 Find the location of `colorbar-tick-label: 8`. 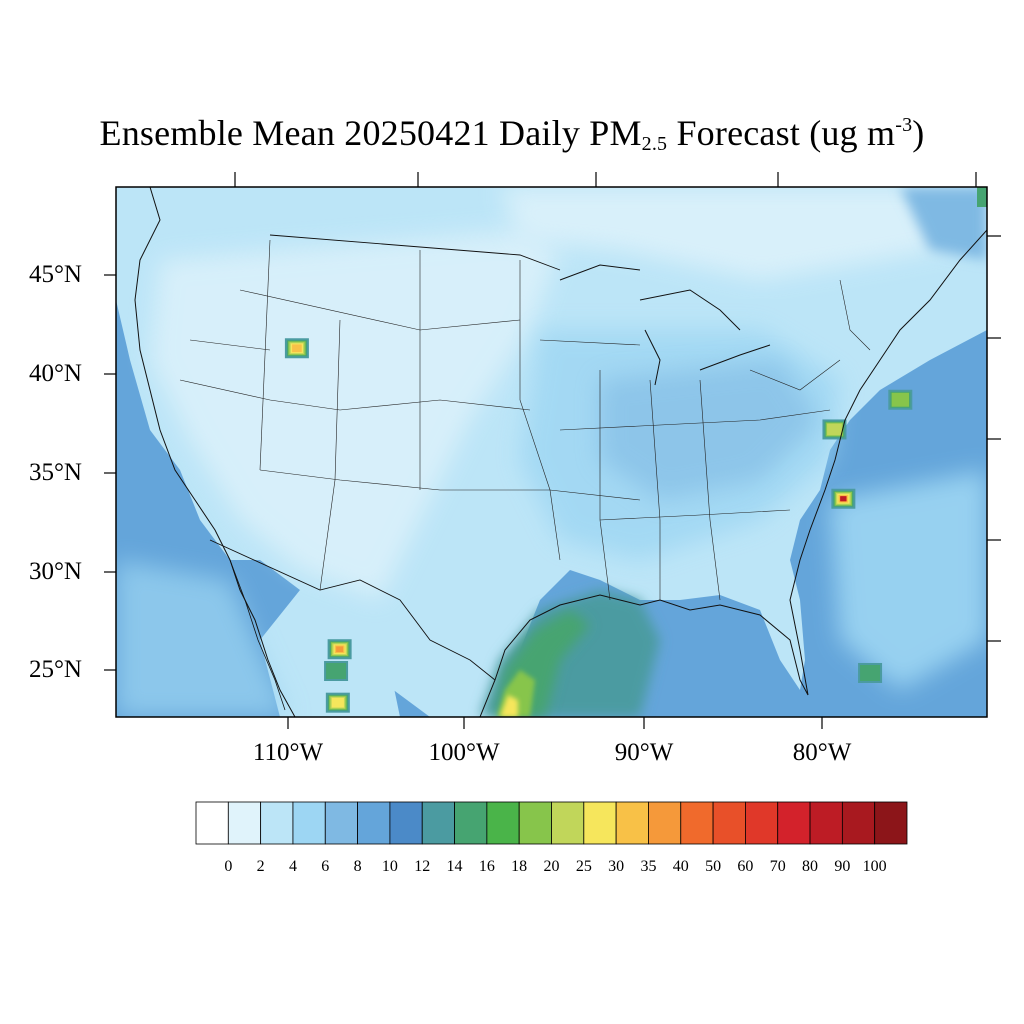

colorbar-tick-label: 8 is located at coordinates (357, 866).